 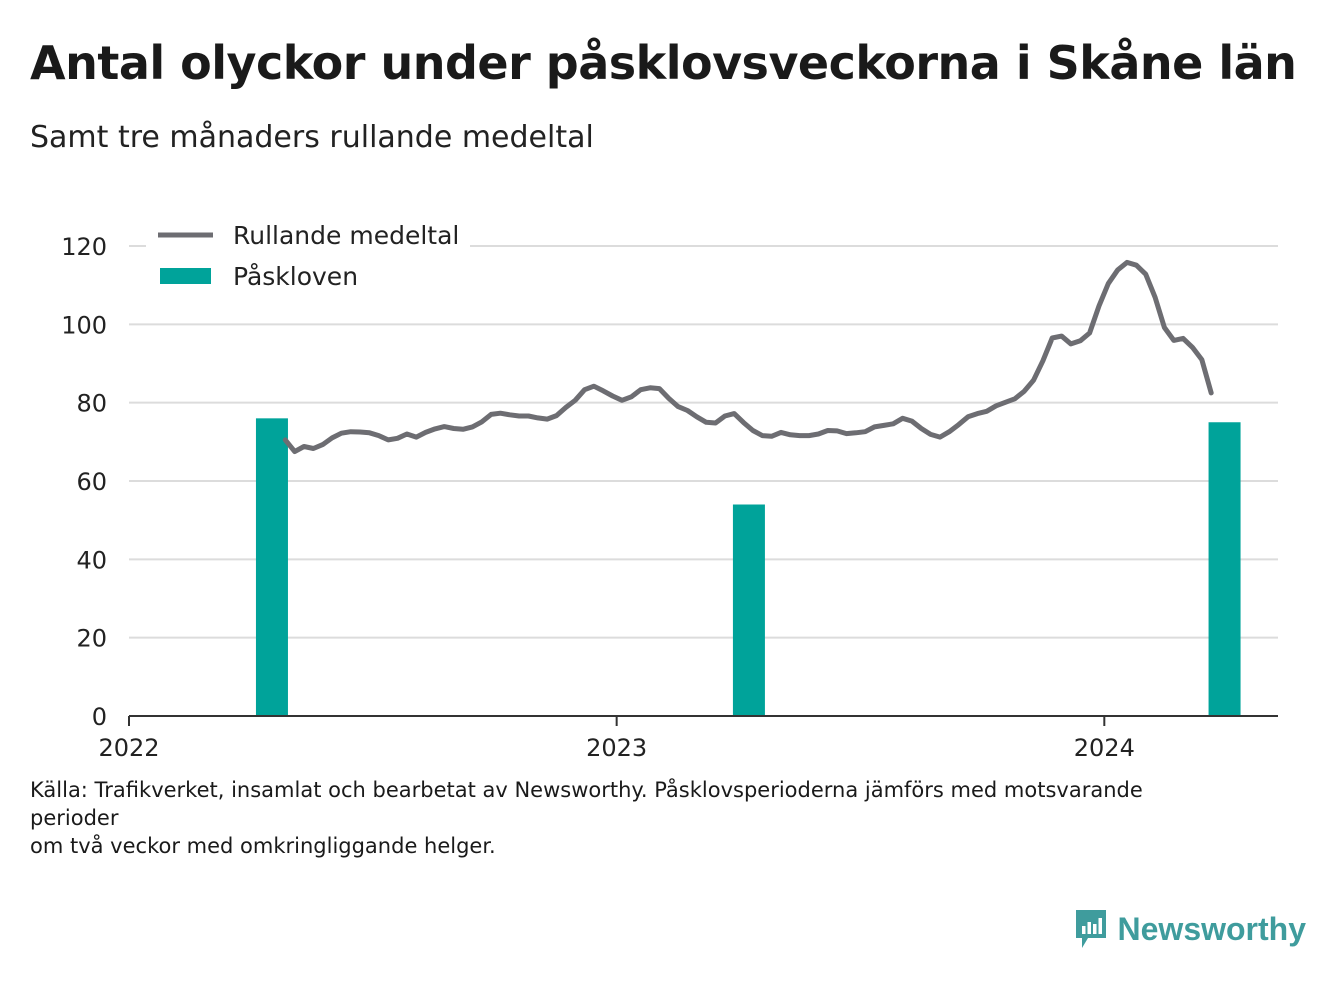 What do you see at coordinates (84, 325) in the screenshot?
I see `y-tick-label: 100` at bounding box center [84, 325].